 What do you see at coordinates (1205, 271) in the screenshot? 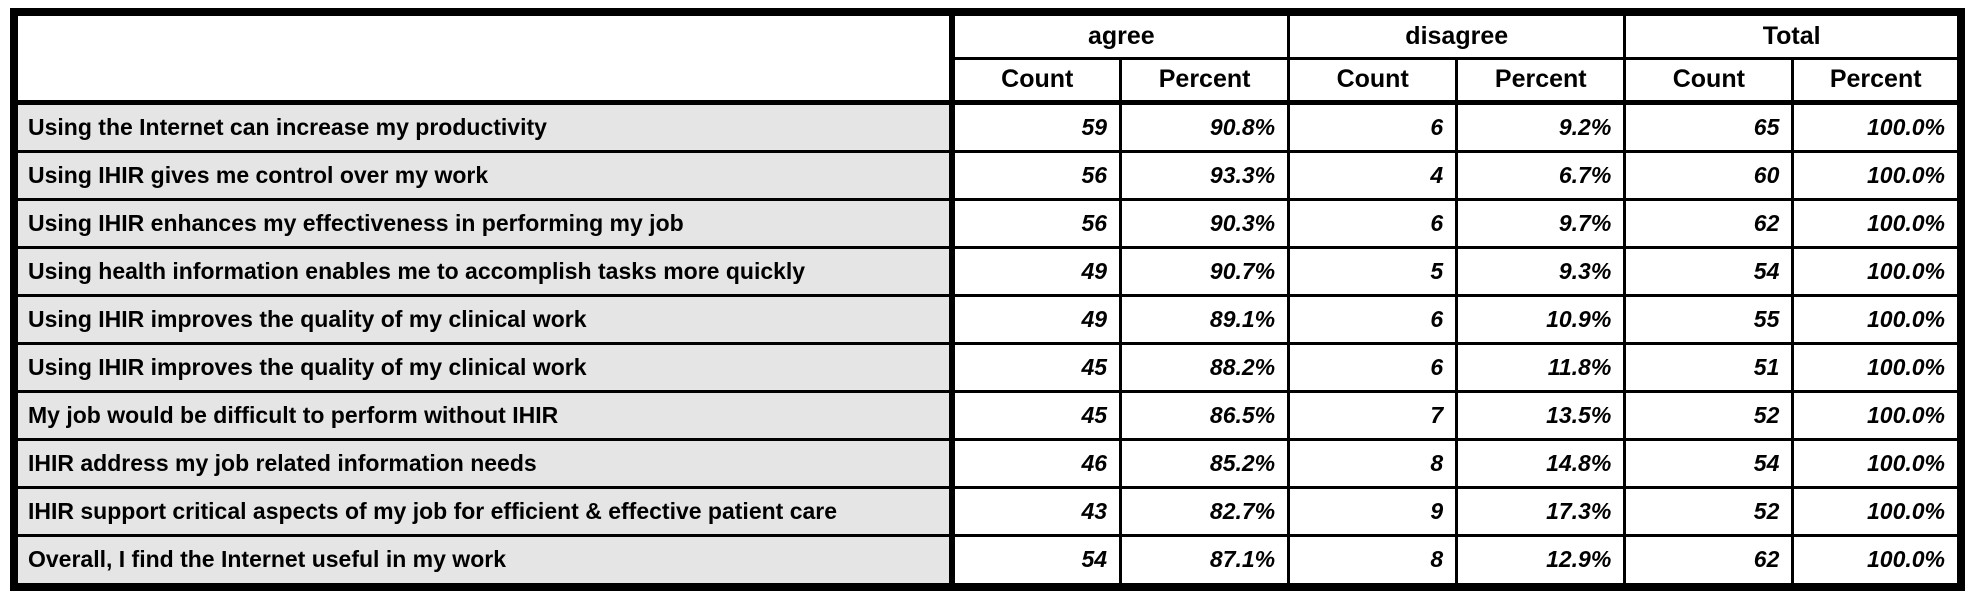
I see `percent-cell: 90.7%` at bounding box center [1205, 271].